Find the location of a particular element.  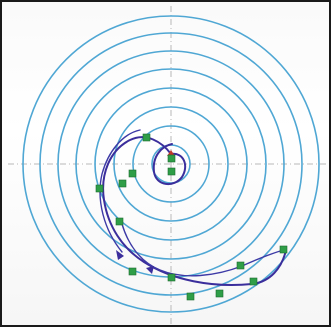

origin-icon is located at coordinates (171, 153).